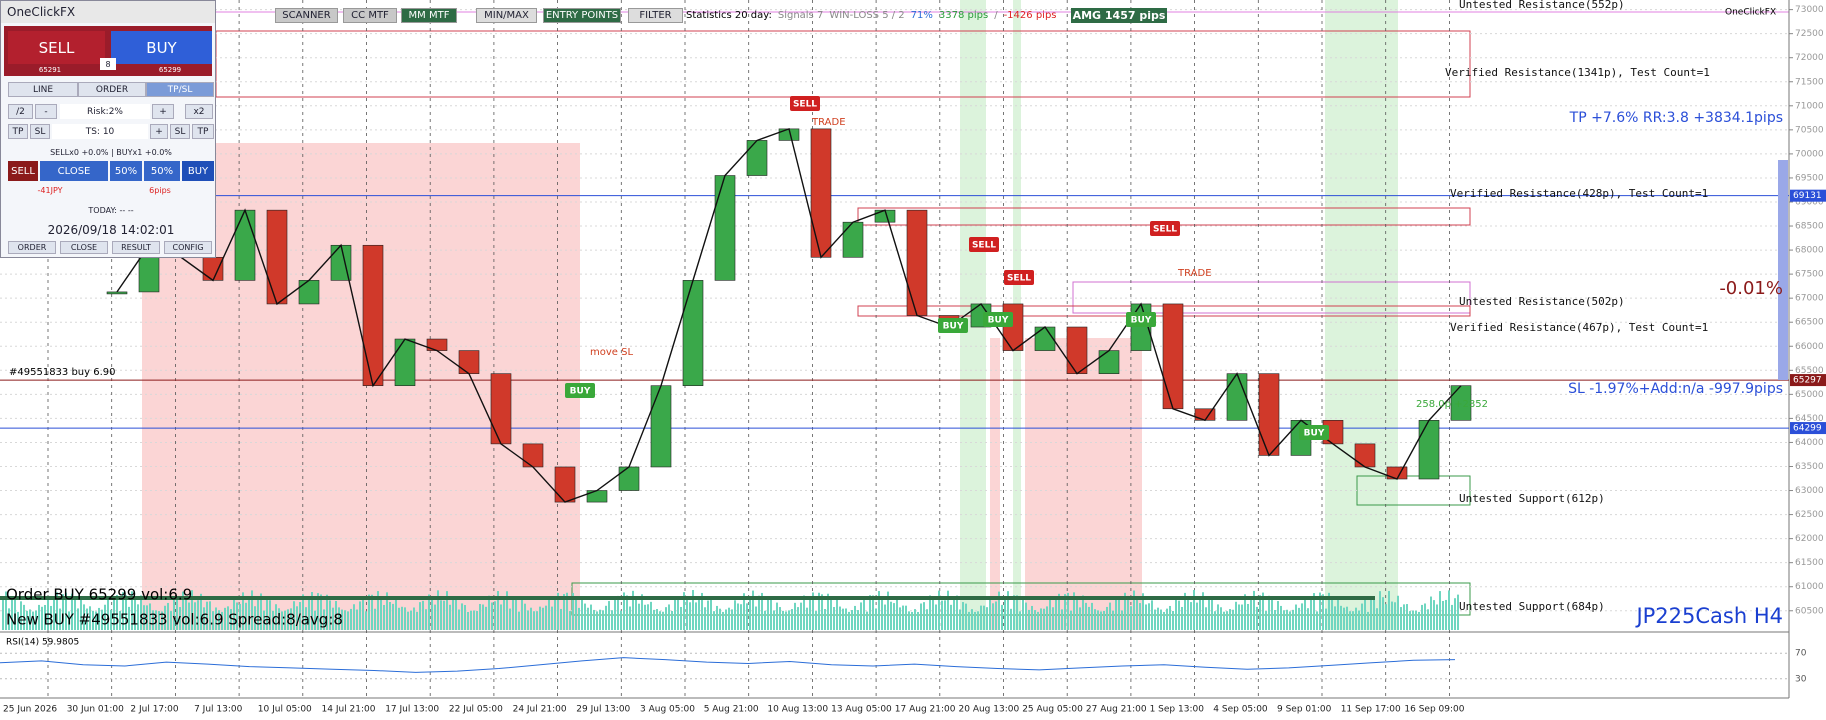 The height and width of the screenshot is (720, 1826). I want to click on y-tick-label: 69500, so click(1809, 178).